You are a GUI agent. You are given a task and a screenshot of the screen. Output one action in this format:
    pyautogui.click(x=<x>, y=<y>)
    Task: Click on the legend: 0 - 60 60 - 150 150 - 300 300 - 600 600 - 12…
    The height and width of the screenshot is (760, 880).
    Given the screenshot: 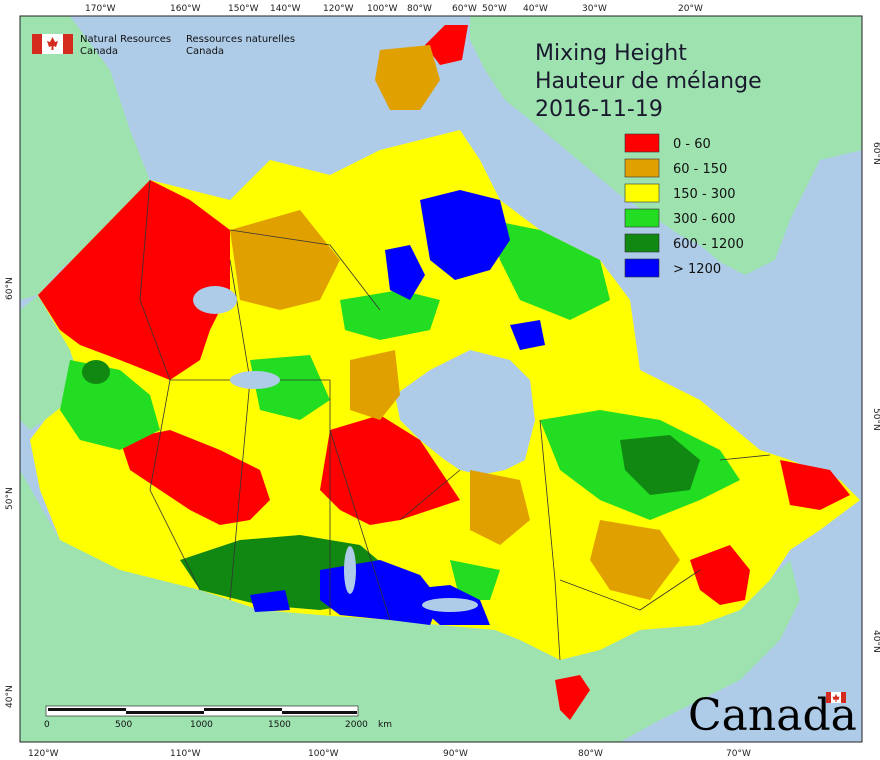 What is the action you would take?
    pyautogui.click(x=684, y=205)
    